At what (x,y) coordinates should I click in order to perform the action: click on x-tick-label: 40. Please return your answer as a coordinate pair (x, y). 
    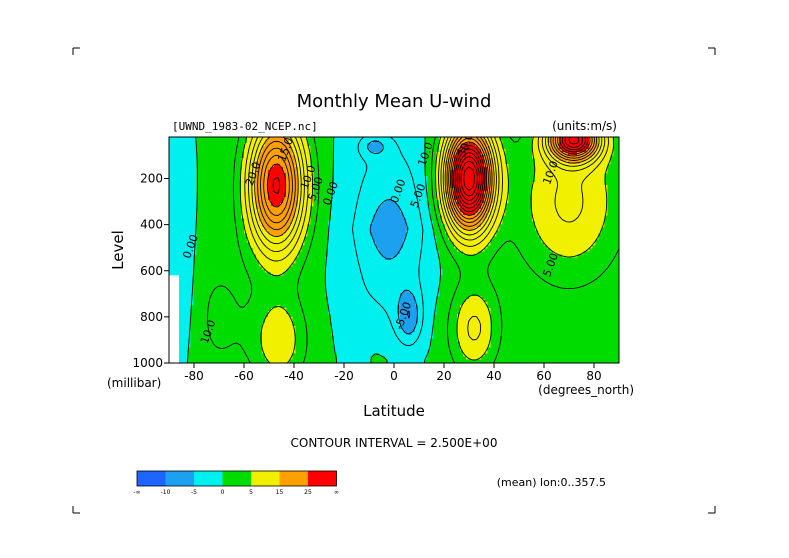
    Looking at the image, I should click on (493, 376).